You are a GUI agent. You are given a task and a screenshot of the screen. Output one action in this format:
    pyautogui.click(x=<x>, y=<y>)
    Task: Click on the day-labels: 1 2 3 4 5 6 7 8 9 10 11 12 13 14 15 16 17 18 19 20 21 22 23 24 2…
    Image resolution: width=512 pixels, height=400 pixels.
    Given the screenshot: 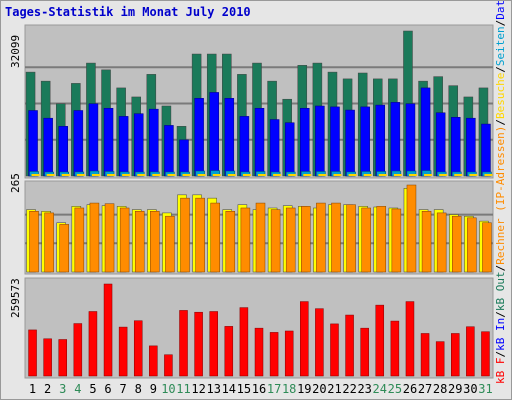 What is the action you would take?
    pyautogui.click(x=261, y=389)
    